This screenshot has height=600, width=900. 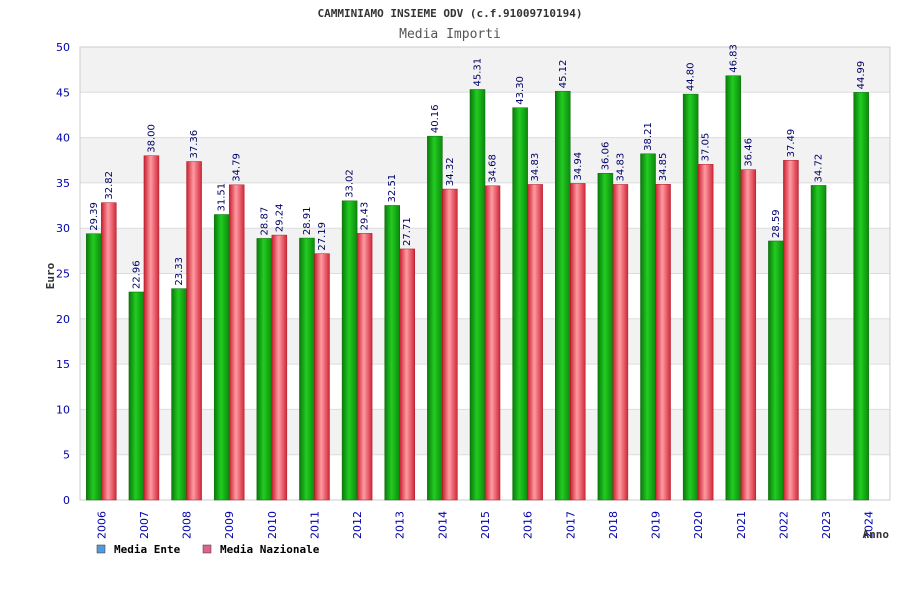 I want to click on legend: Media Ente Media Nazionale, so click(x=208, y=549).